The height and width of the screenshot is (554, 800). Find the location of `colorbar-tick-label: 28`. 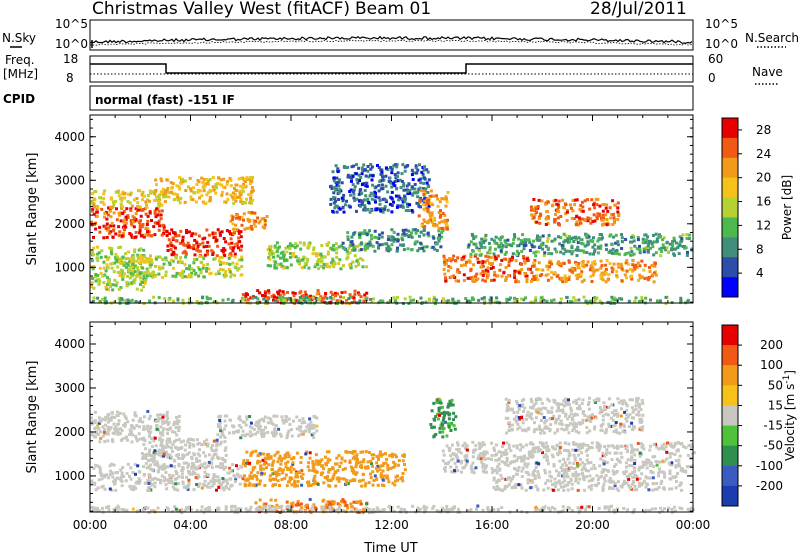

colorbar-tick-label: 28 is located at coordinates (763, 130).